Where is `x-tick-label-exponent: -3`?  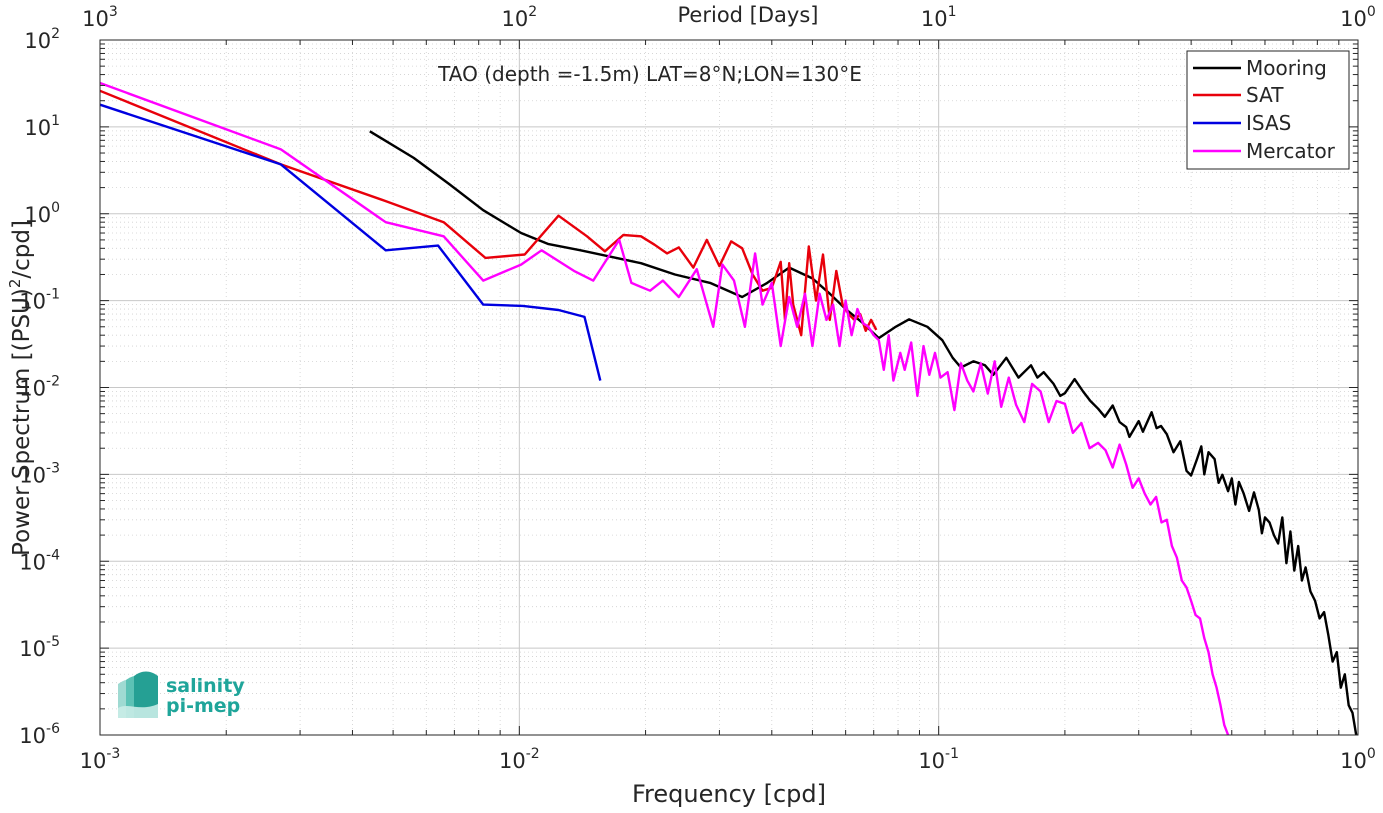
x-tick-label-exponent: -3 is located at coordinates (113, 754).